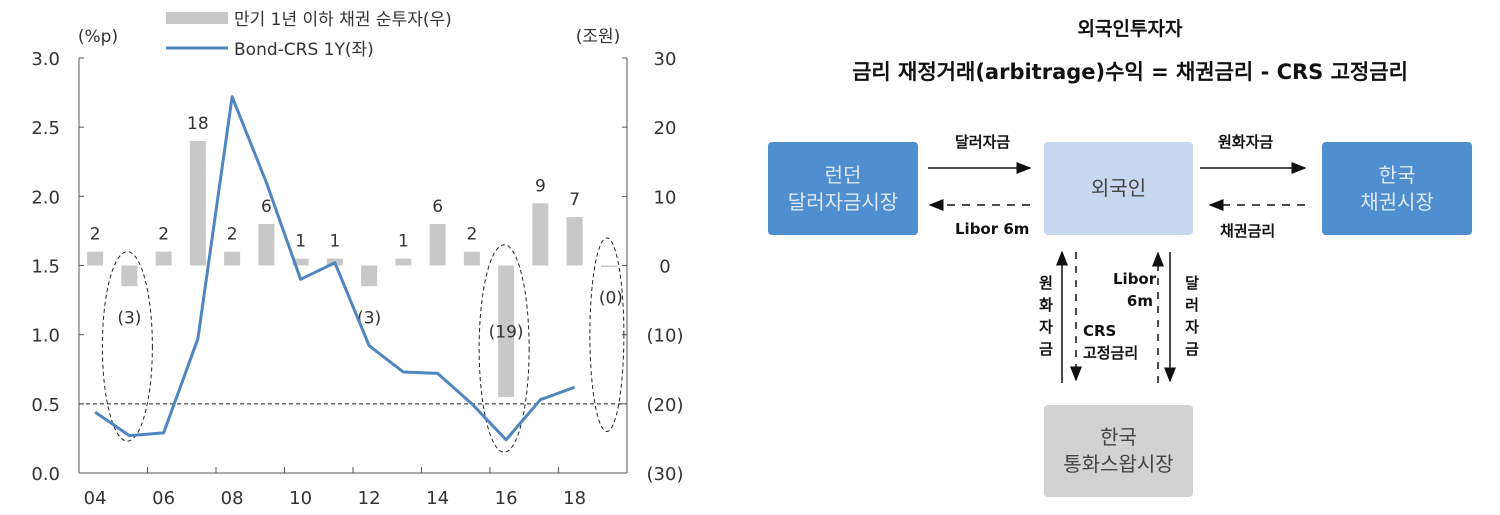  I want to click on bar-label-12: (3), so click(369, 319).